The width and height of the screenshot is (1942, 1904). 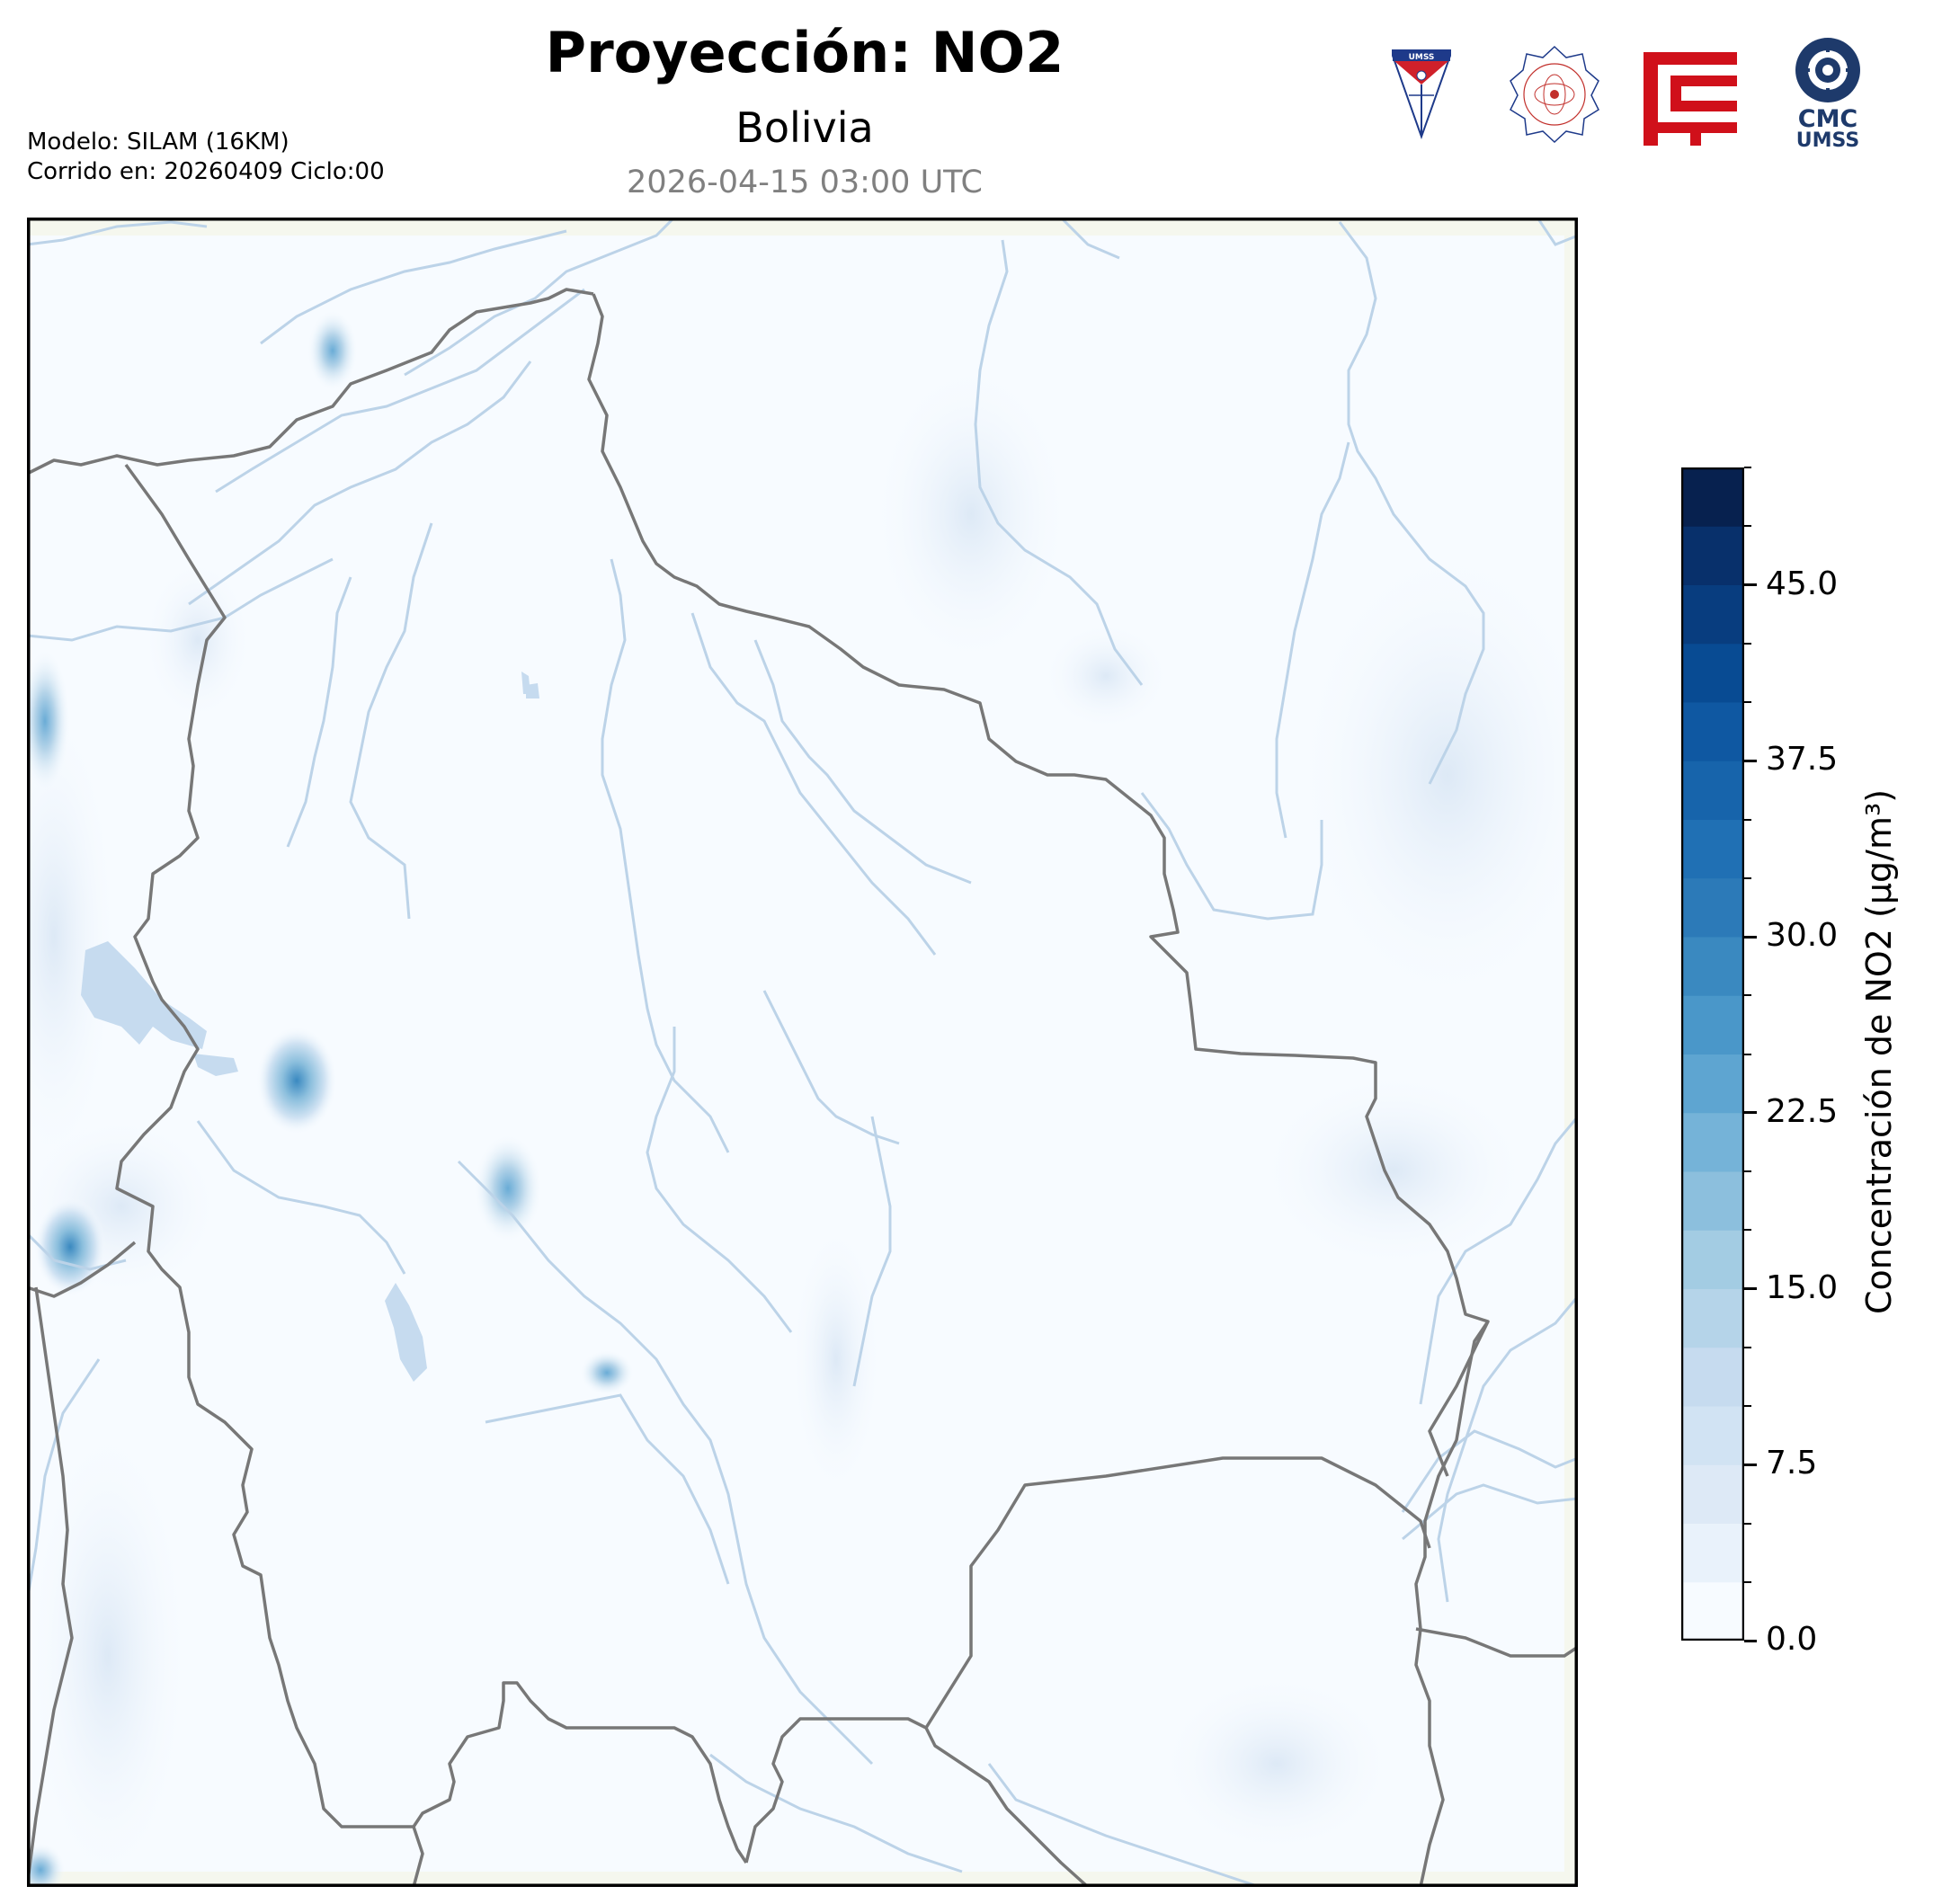 I want to click on colorbar-tick-label: 30.0, so click(x=1802, y=935).